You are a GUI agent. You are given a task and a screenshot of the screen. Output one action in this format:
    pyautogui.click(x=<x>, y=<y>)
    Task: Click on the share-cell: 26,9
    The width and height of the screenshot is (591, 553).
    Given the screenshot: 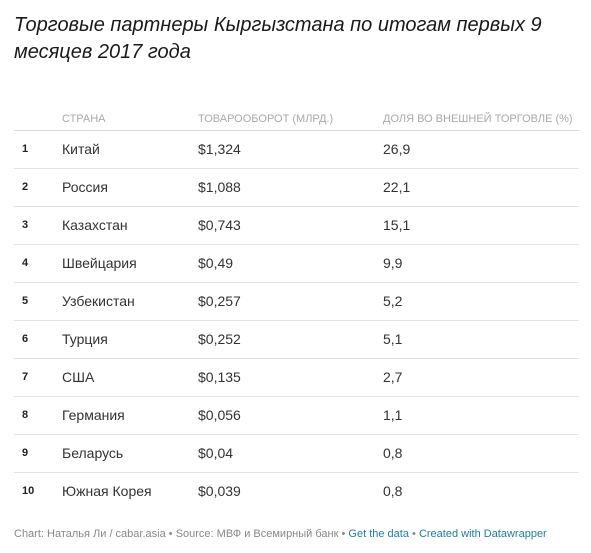 What is the action you would take?
    pyautogui.click(x=397, y=149)
    